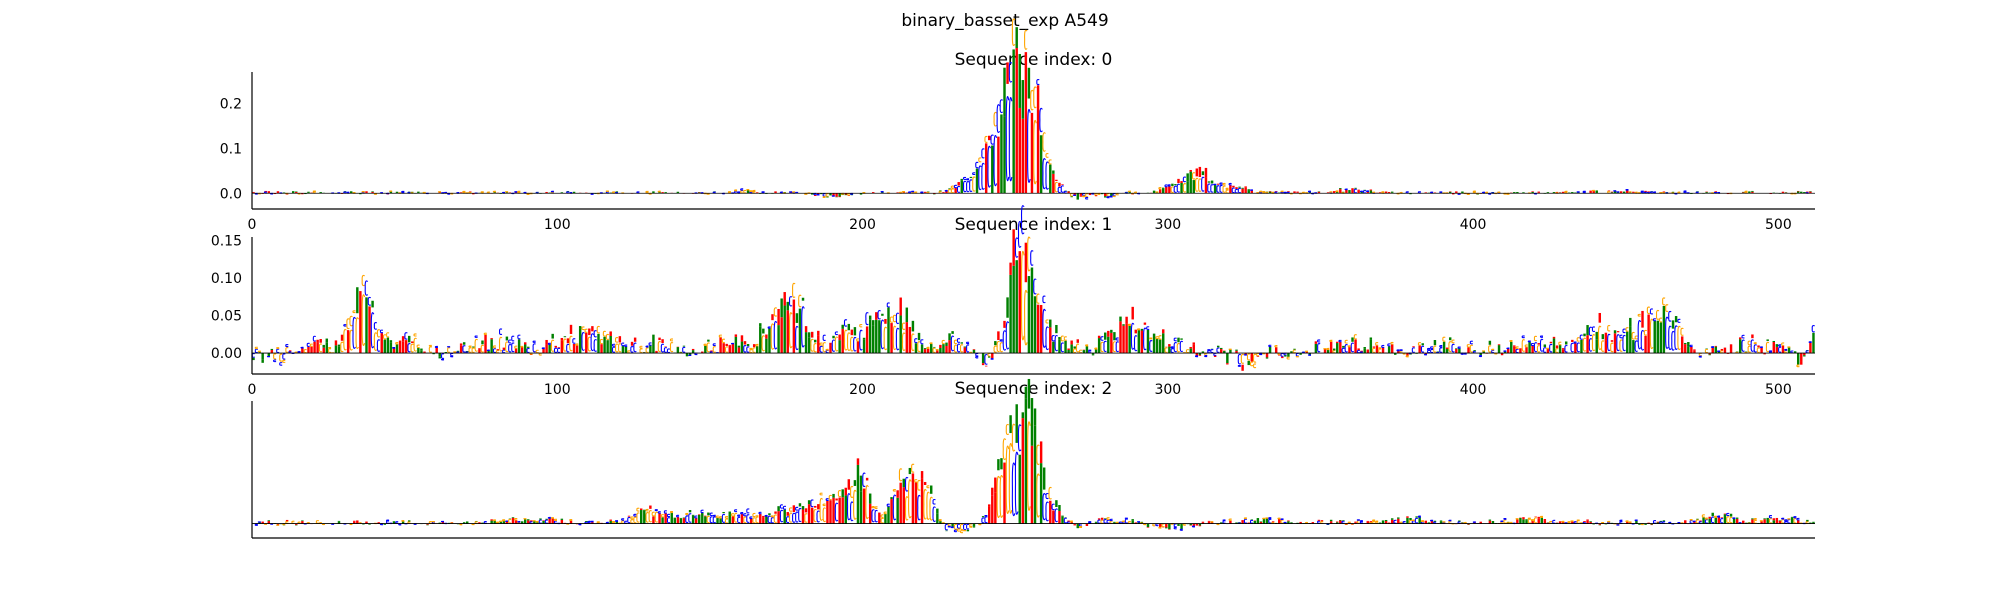 This screenshot has width=2000, height=604. What do you see at coordinates (1034, 60) in the screenshot?
I see `panel-title-0: Sequence index: 0` at bounding box center [1034, 60].